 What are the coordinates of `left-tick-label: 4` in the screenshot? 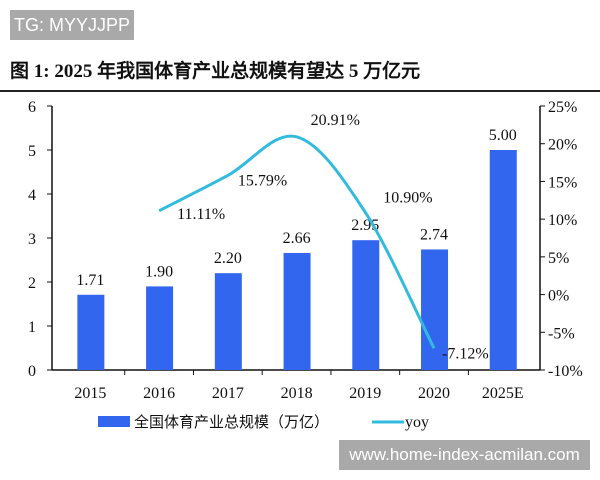 It's located at (32, 195).